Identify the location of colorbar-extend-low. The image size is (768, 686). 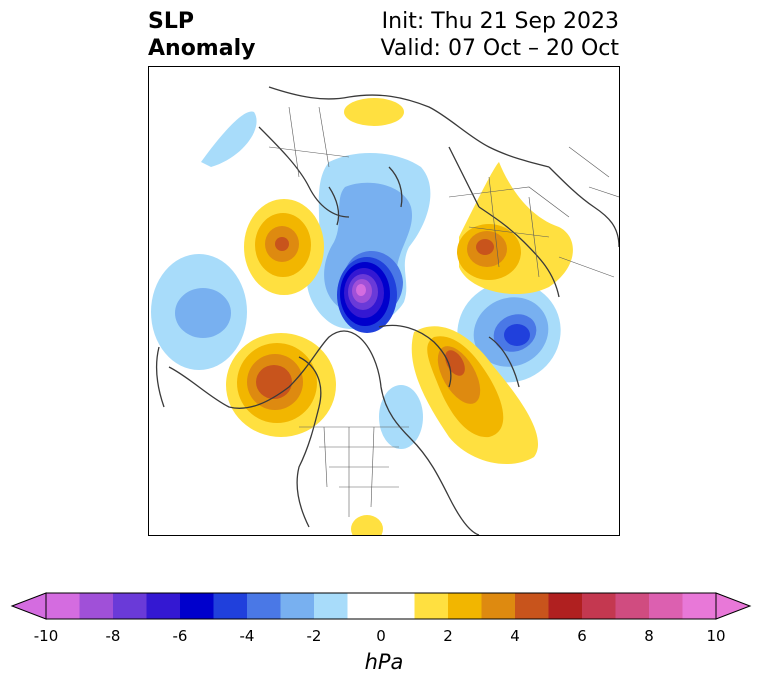
(28, 606).